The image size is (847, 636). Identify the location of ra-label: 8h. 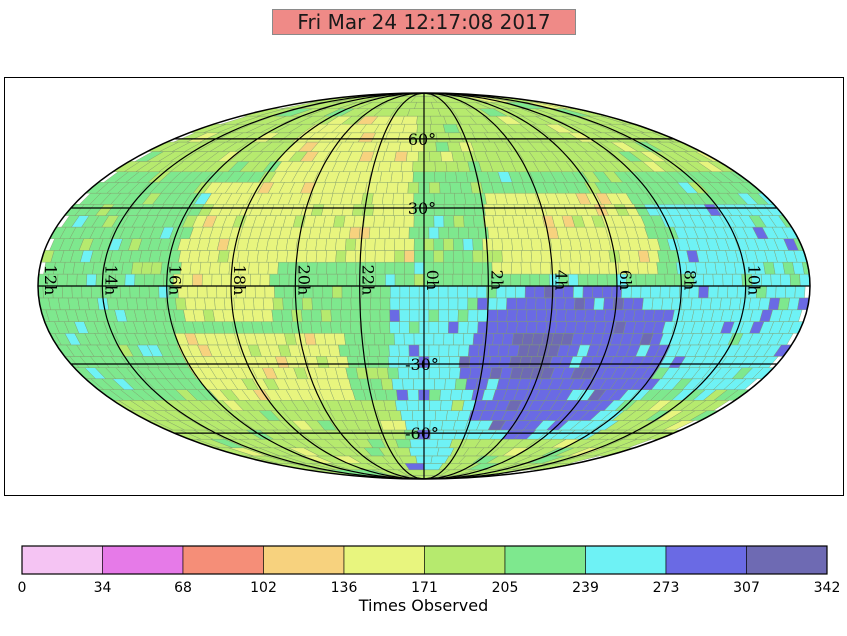
(689, 280).